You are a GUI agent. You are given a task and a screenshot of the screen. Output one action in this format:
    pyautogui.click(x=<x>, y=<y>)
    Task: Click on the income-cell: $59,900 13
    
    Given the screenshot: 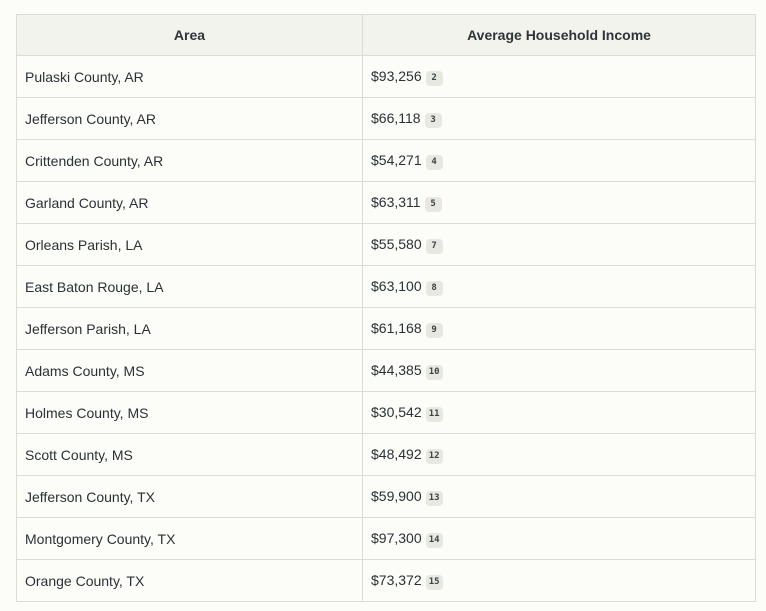 What is the action you would take?
    pyautogui.click(x=559, y=496)
    